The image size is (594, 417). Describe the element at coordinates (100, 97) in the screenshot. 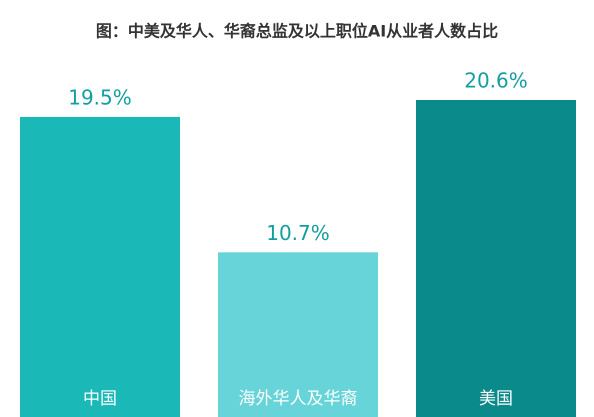

I see `value-label: 19.5%` at that location.